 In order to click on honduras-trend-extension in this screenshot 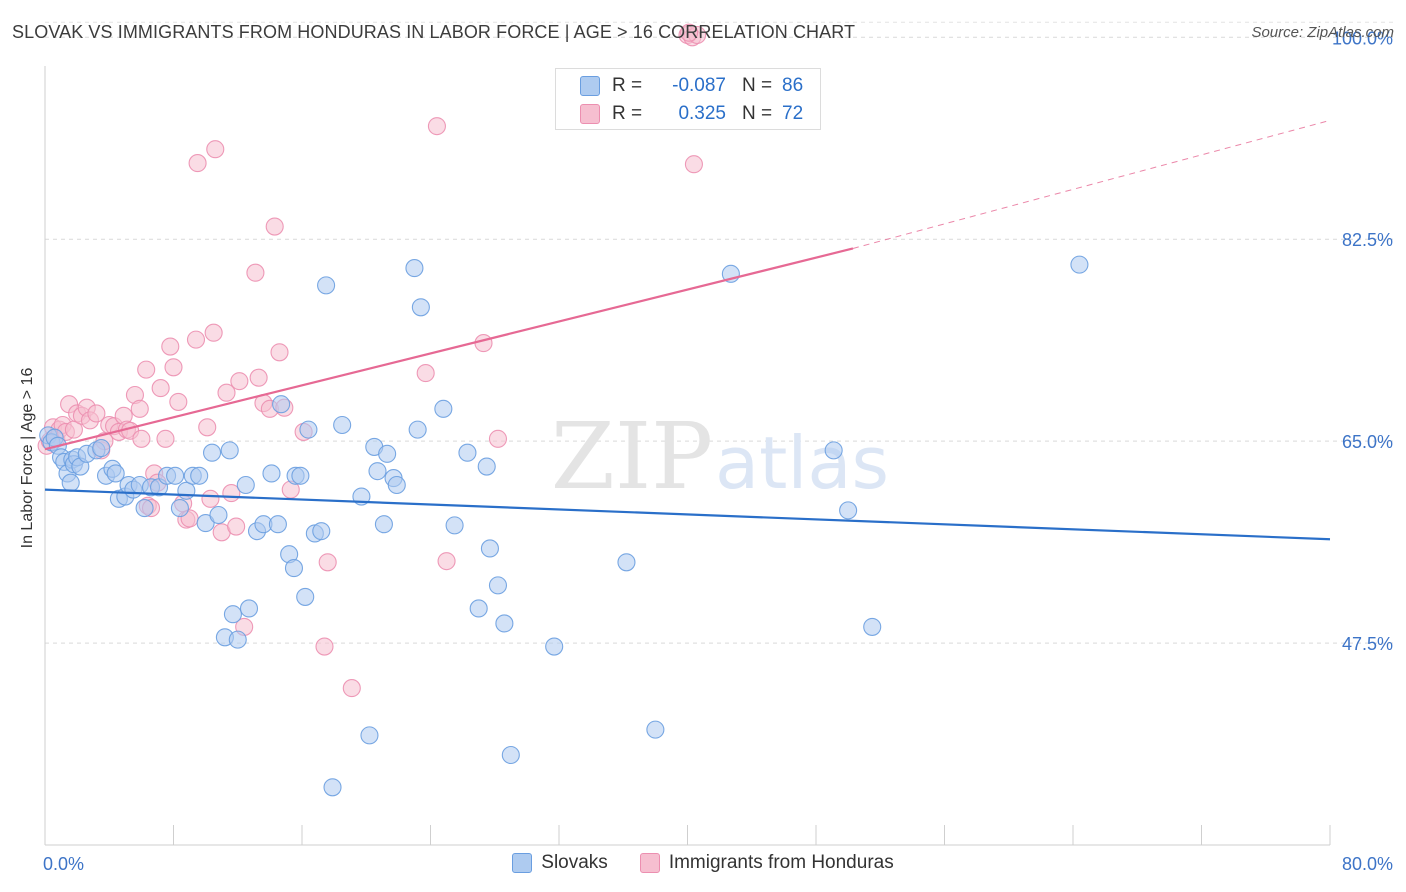, I will do `click(1091, 184)`.